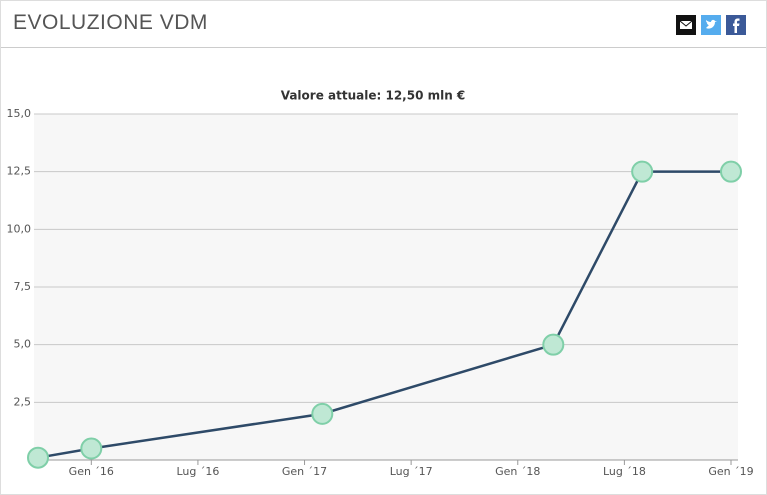  Describe the element at coordinates (197, 471) in the screenshot. I see `x-tick-label: Lug ´16` at that location.